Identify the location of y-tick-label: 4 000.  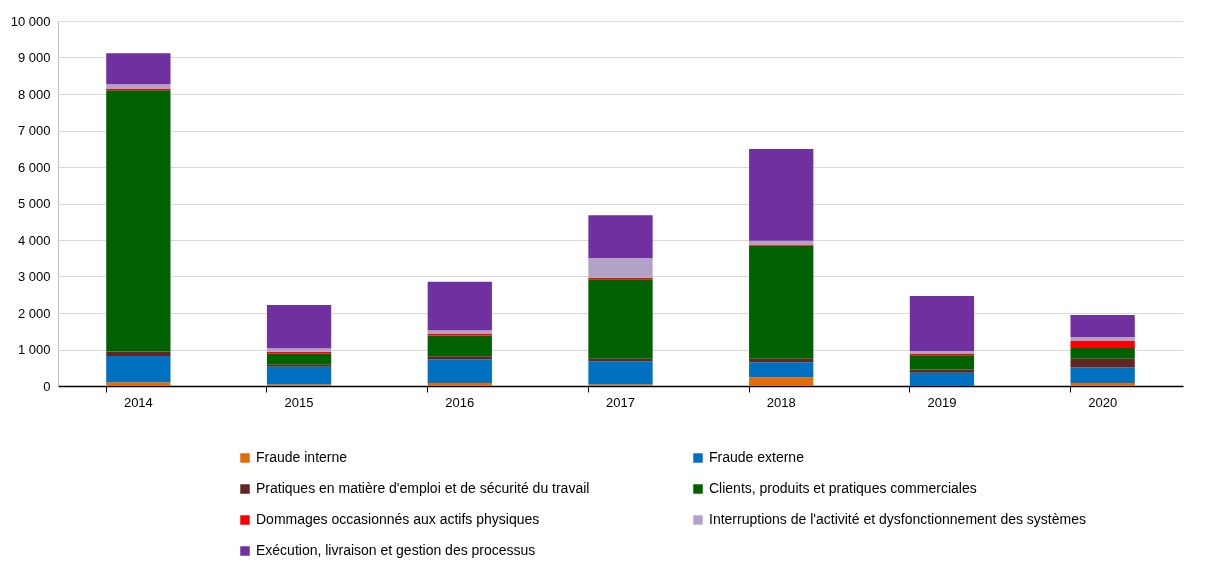
(34, 240).